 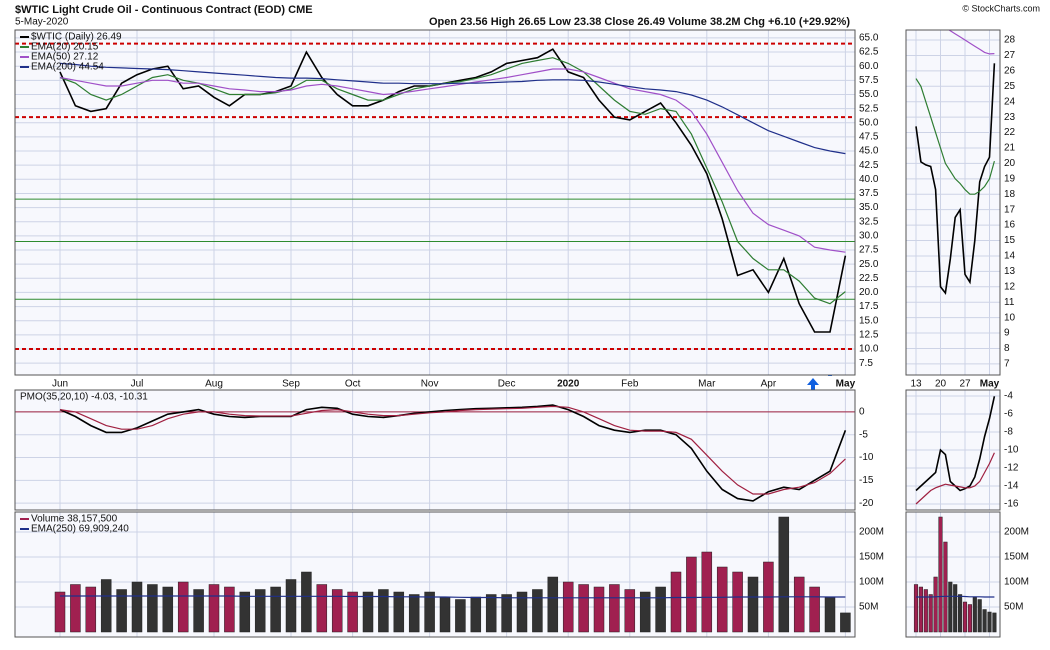 What do you see at coordinates (1010, 117) in the screenshot?
I see `y-tick-label: 23` at bounding box center [1010, 117].